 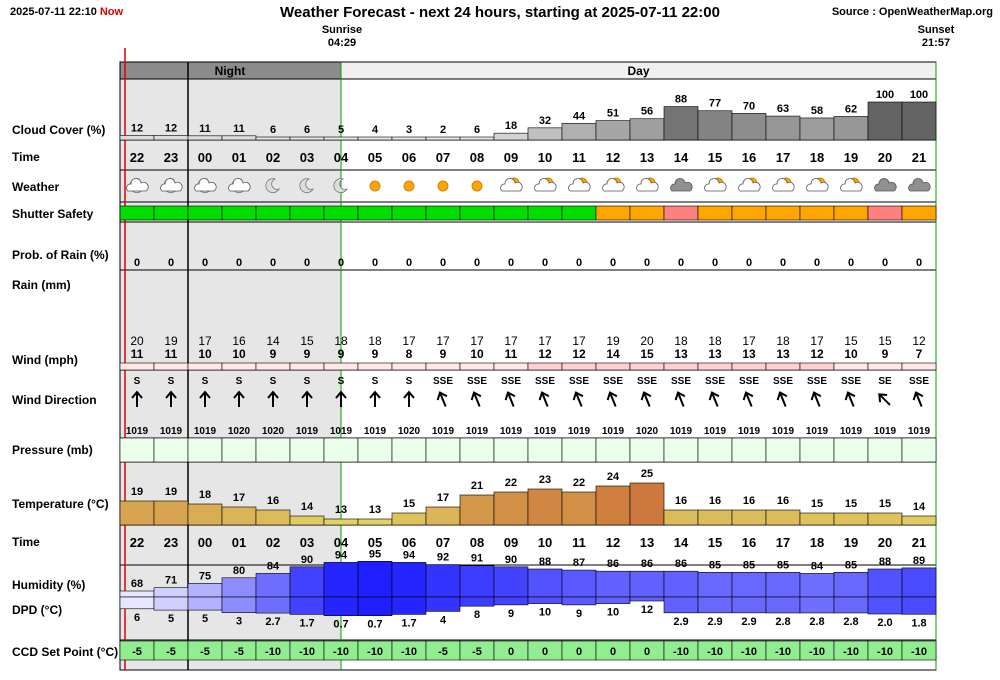 What do you see at coordinates (919, 341) in the screenshot?
I see `wind-gust-value: 12` at bounding box center [919, 341].